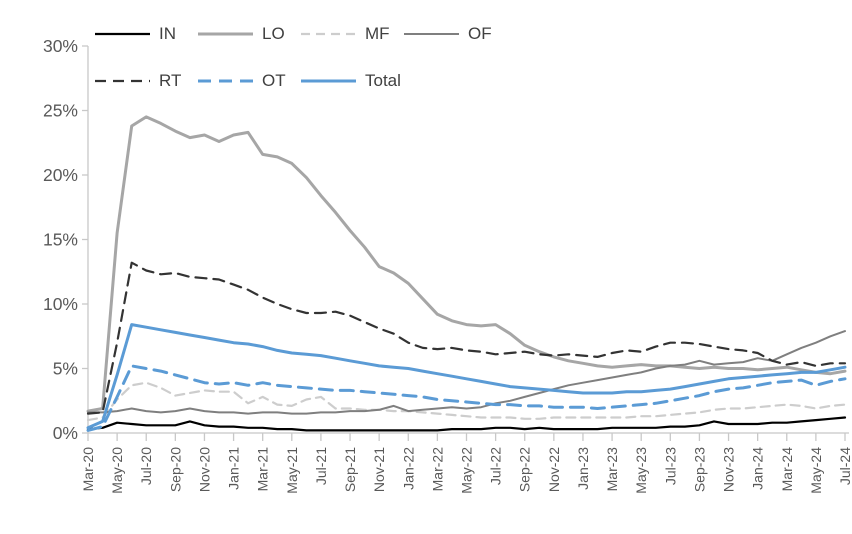 The width and height of the screenshot is (852, 534). Describe the element at coordinates (321, 466) in the screenshot. I see `x-tick-label: Jul-21` at that location.